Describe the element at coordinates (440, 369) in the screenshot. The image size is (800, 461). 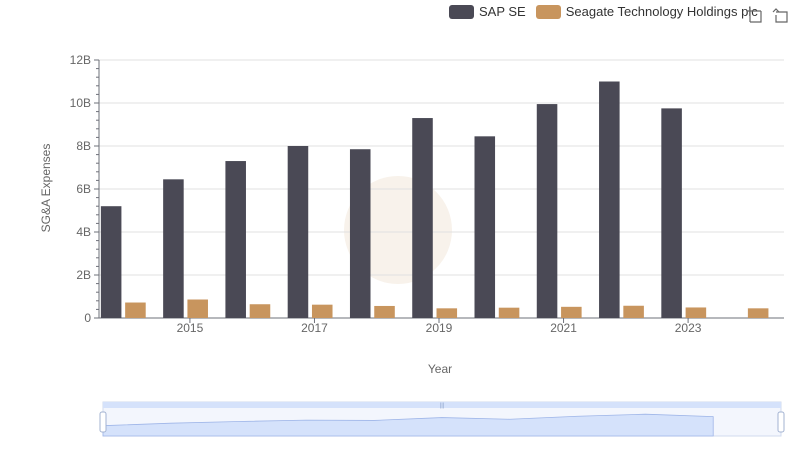
I see `x-axis-title: Year` at that location.